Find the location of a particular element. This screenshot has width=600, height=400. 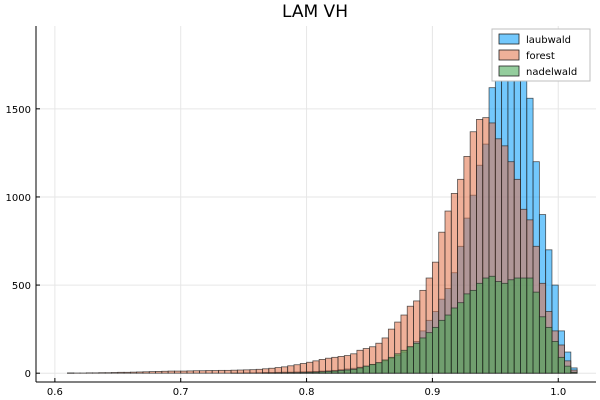

y-tick-label-1: 500 is located at coordinates (21, 286).